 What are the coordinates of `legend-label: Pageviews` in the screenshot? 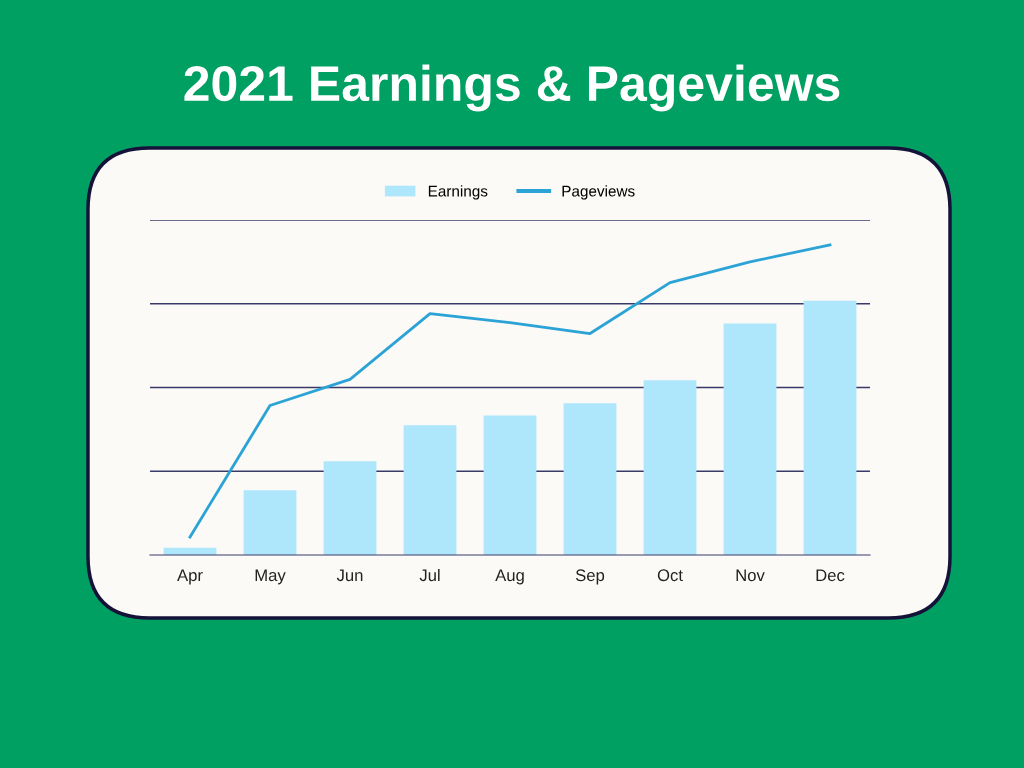 It's located at (598, 192).